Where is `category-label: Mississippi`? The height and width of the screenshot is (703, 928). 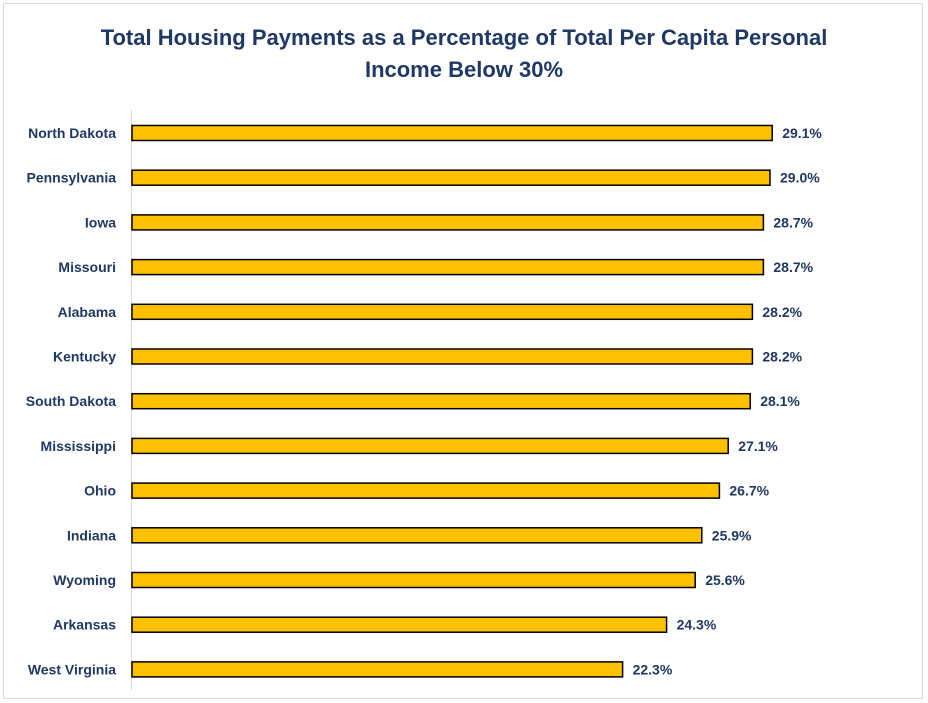 category-label: Mississippi is located at coordinates (78, 446).